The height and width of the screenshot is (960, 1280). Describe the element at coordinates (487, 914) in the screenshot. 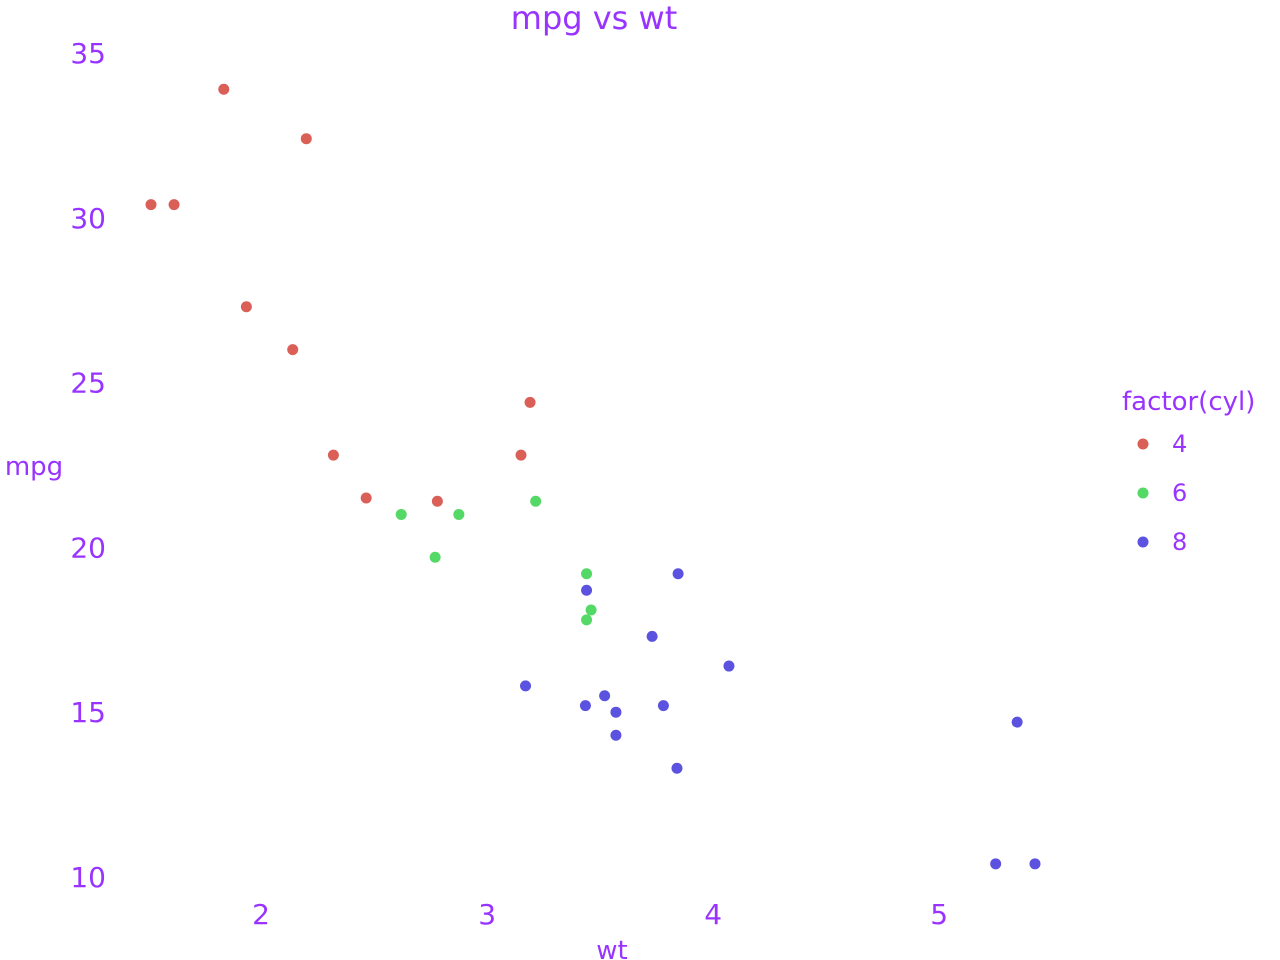

I see `x-tick-label: 3` at that location.